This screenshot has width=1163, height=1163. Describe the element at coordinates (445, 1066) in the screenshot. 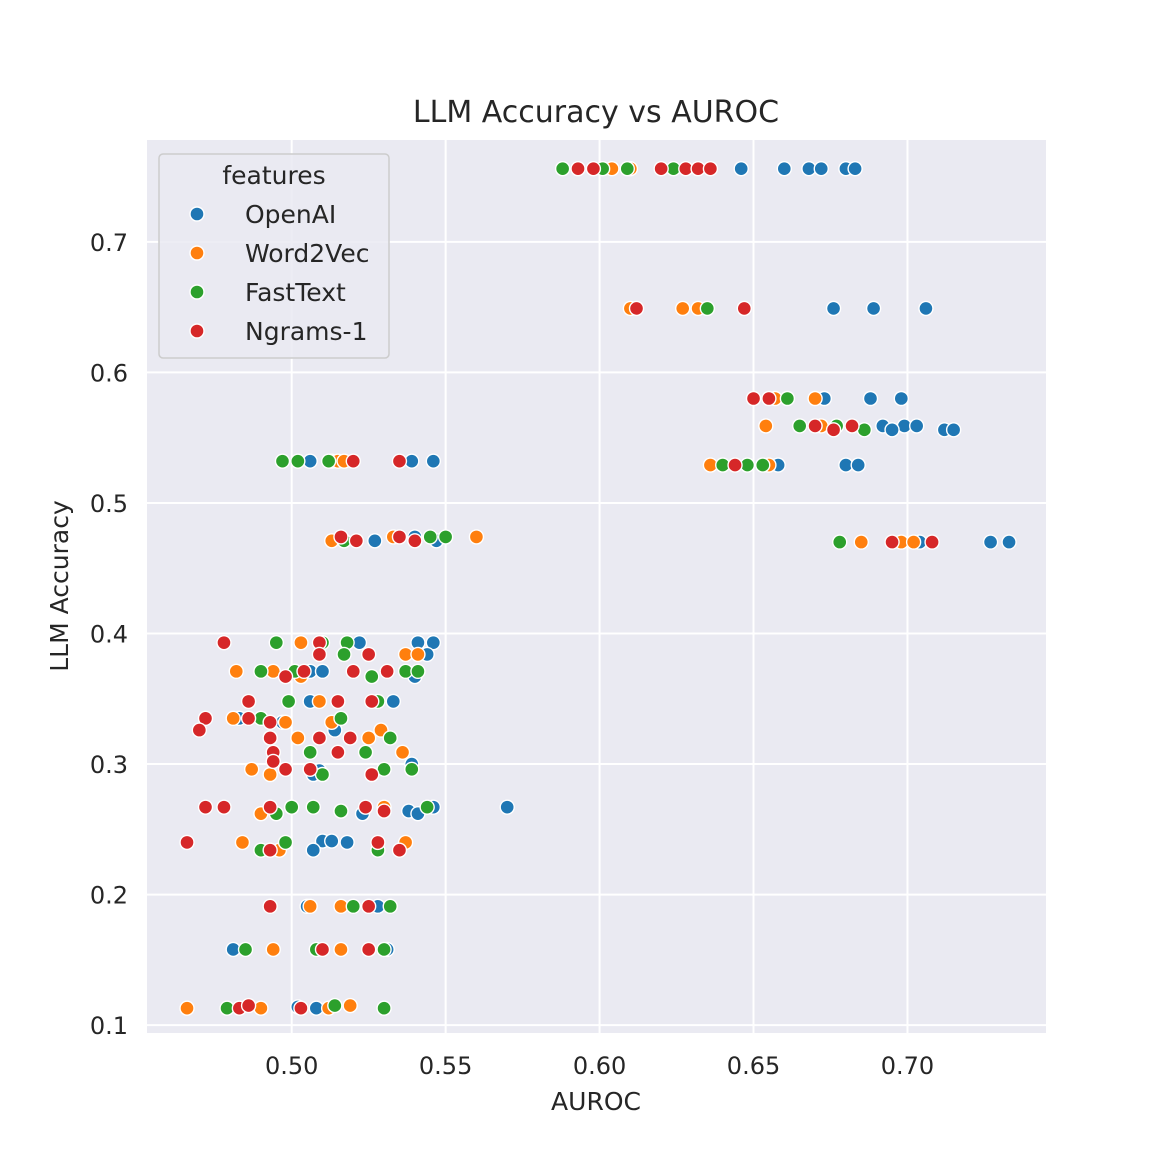

I see `x-tick-label: 0.55` at that location.